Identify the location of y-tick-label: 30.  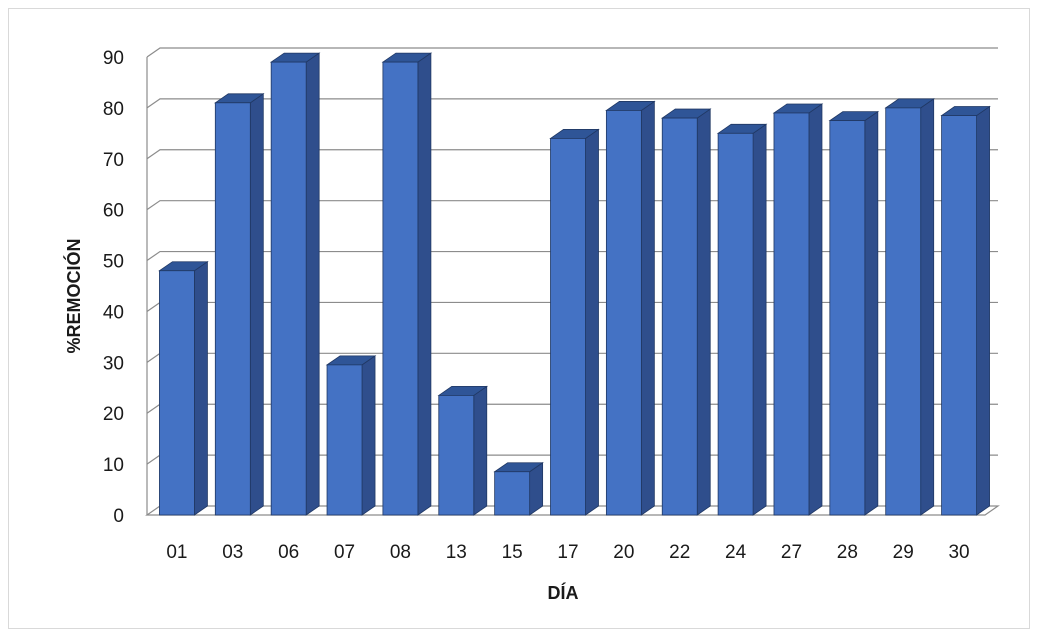
(113, 363).